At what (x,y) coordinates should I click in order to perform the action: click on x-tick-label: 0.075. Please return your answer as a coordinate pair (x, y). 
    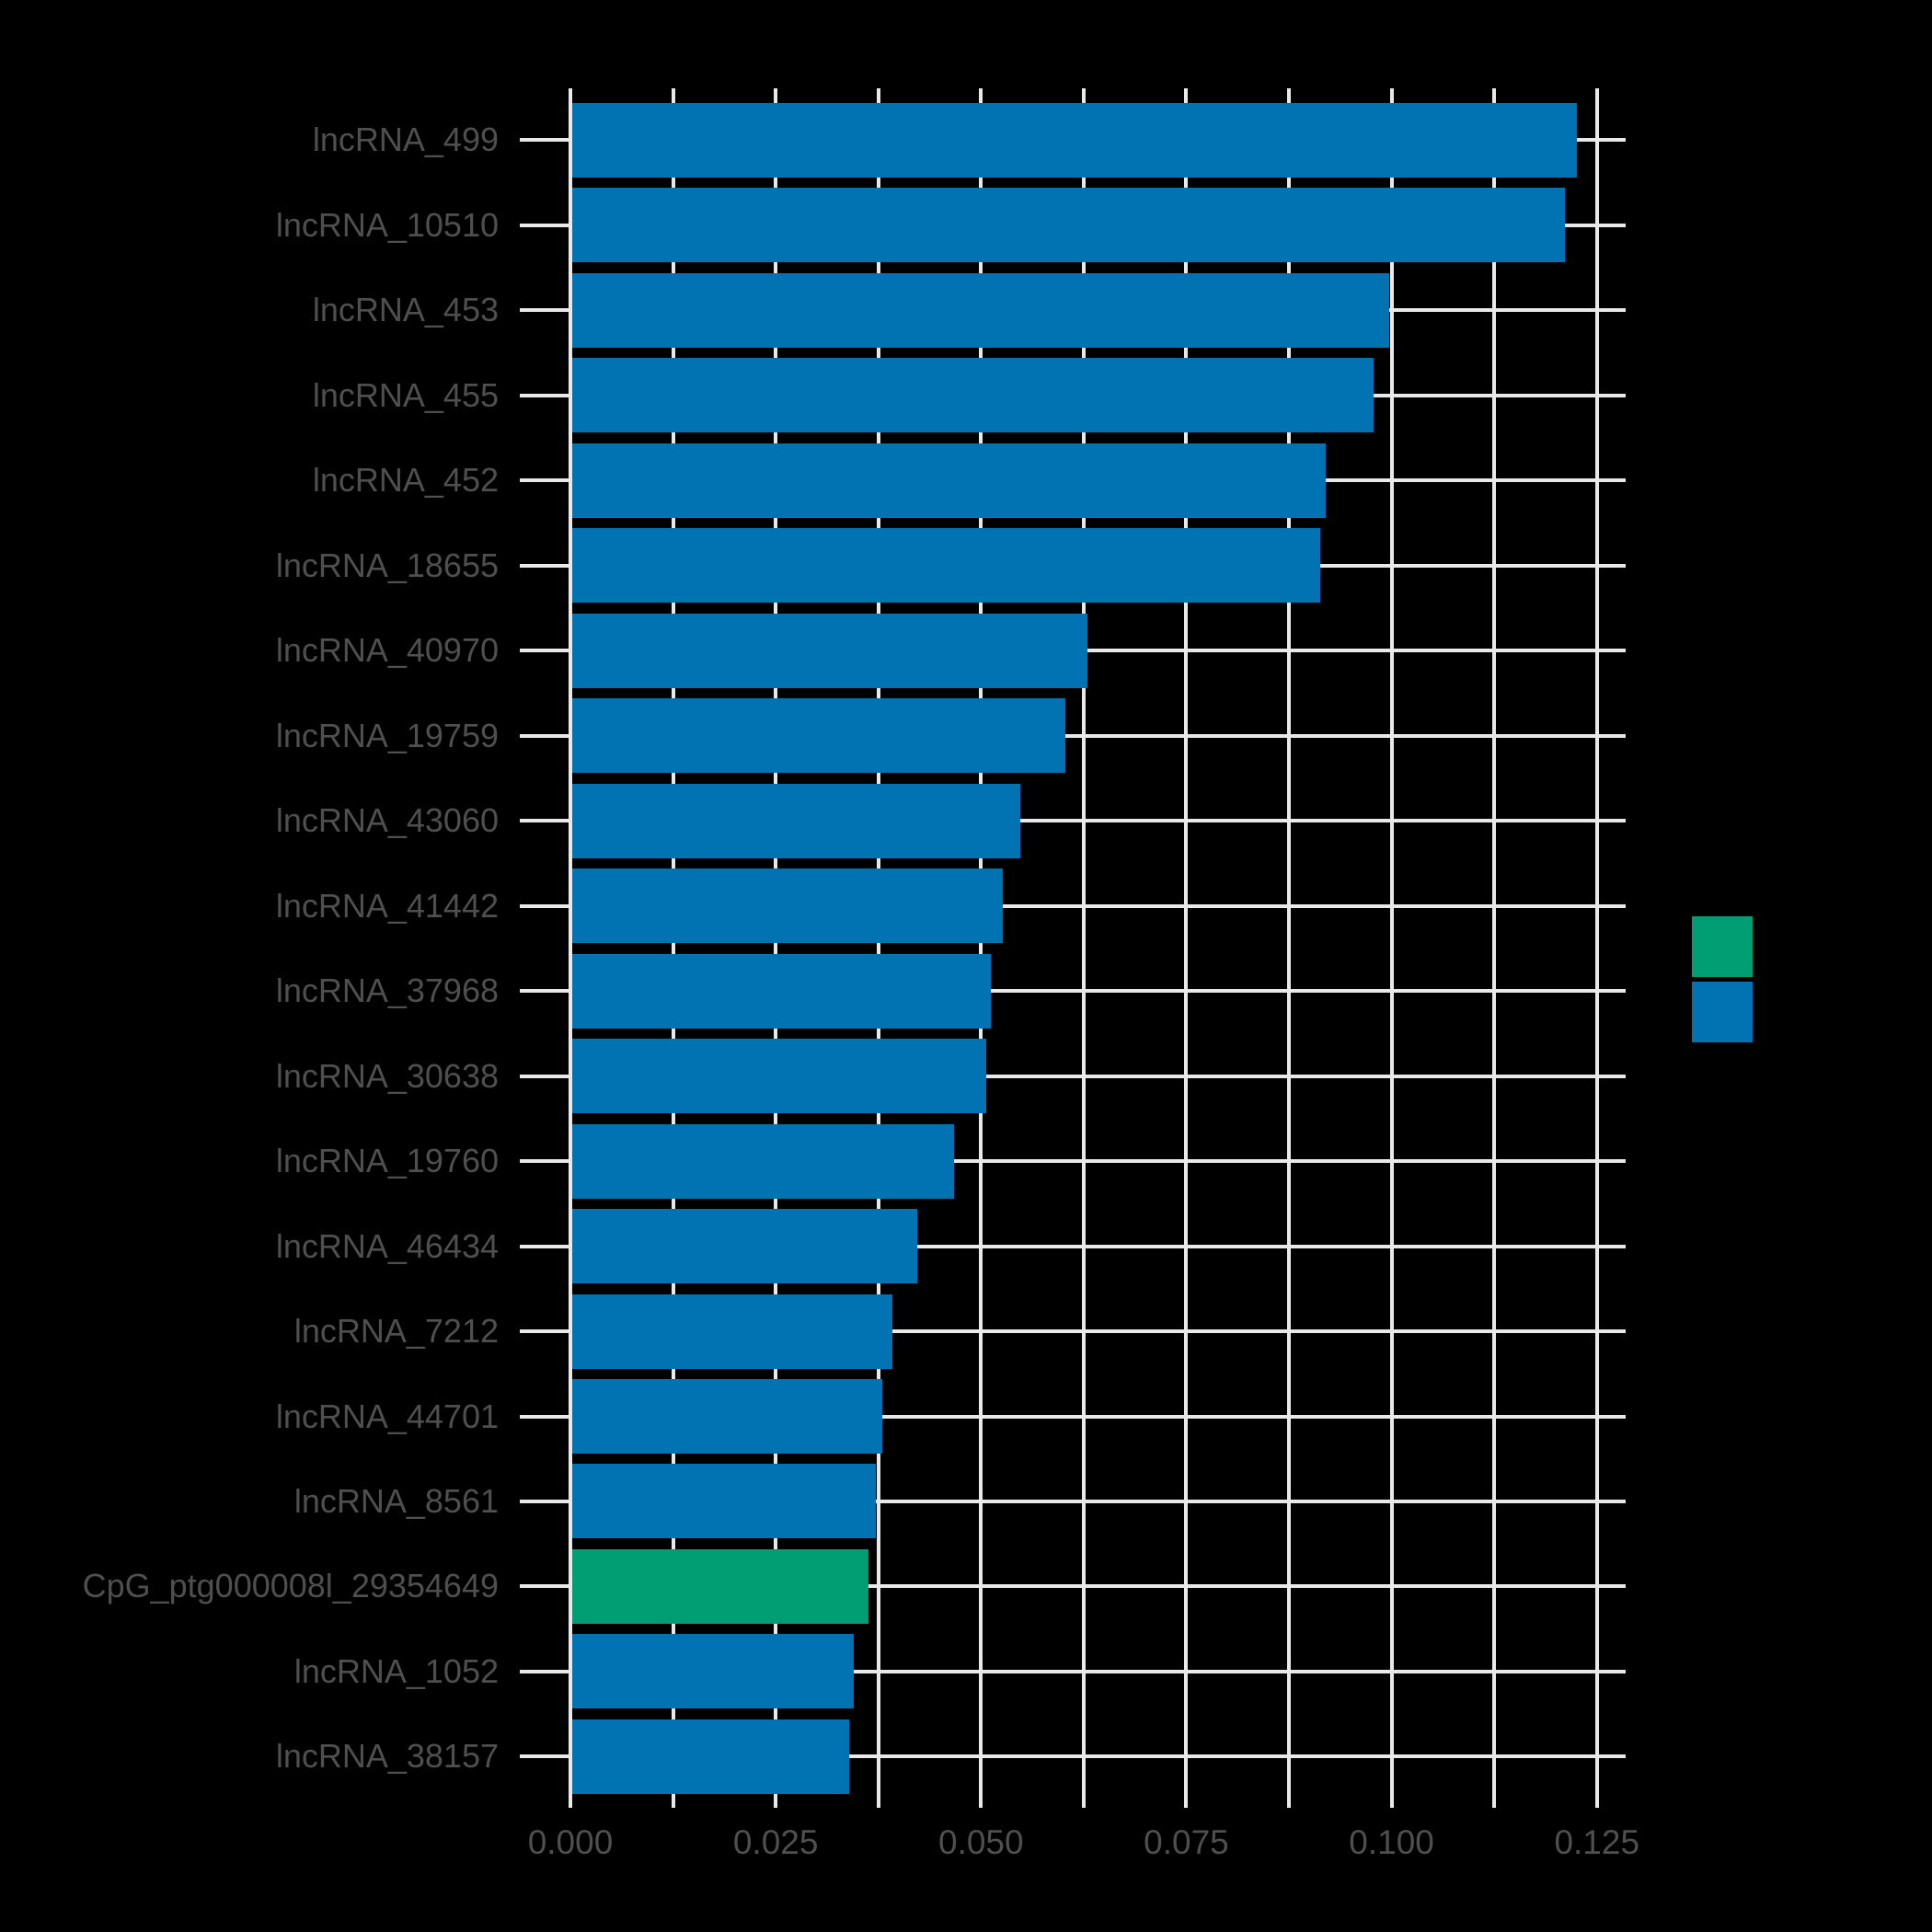
    Looking at the image, I should click on (1186, 1842).